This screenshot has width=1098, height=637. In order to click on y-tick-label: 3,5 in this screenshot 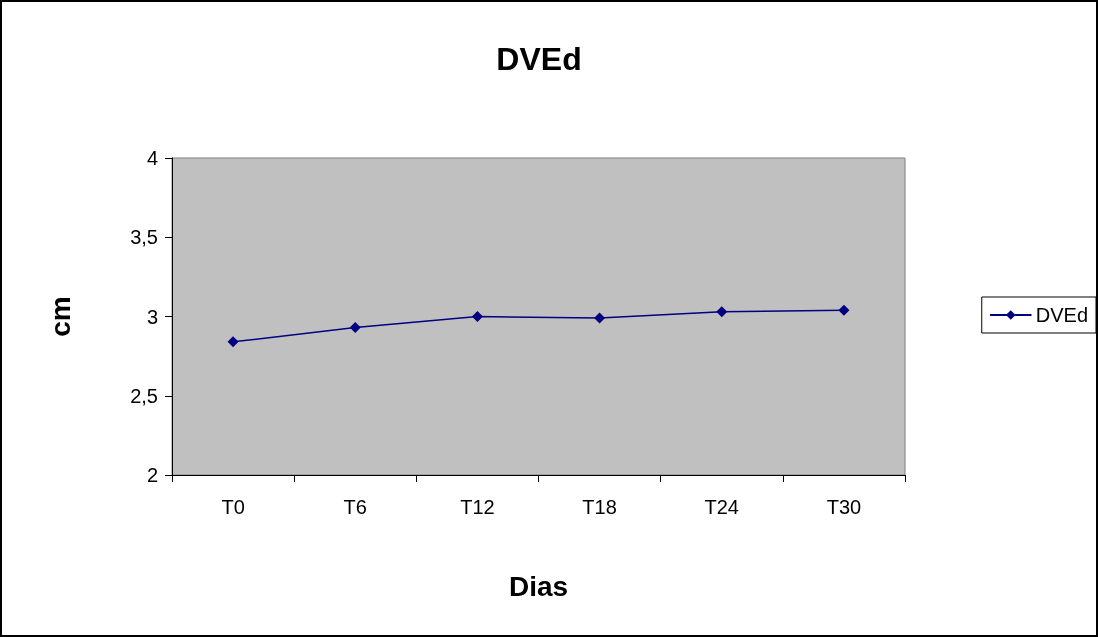, I will do `click(144, 237)`.